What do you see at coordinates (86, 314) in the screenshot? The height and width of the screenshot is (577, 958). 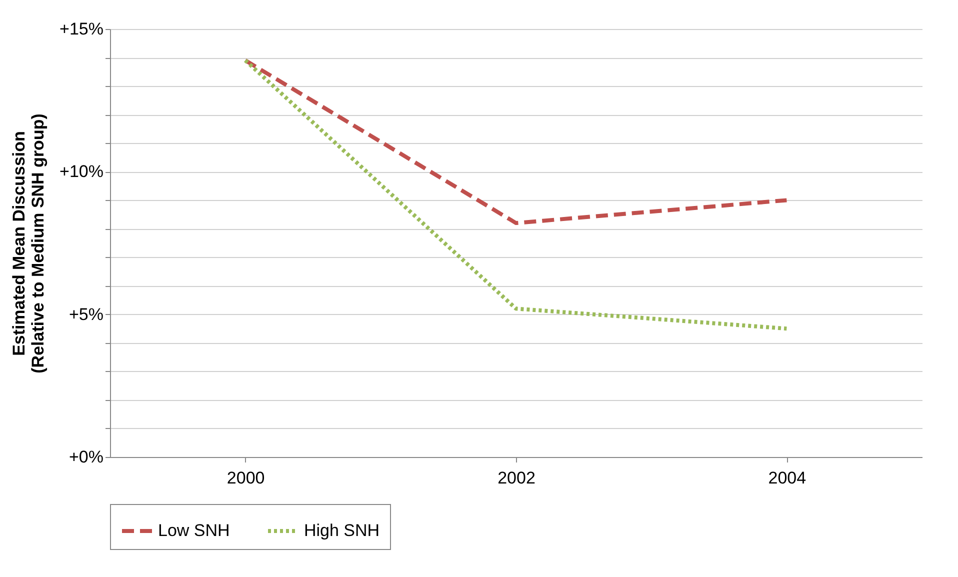 I see `y-tick-label: +5%` at bounding box center [86, 314].